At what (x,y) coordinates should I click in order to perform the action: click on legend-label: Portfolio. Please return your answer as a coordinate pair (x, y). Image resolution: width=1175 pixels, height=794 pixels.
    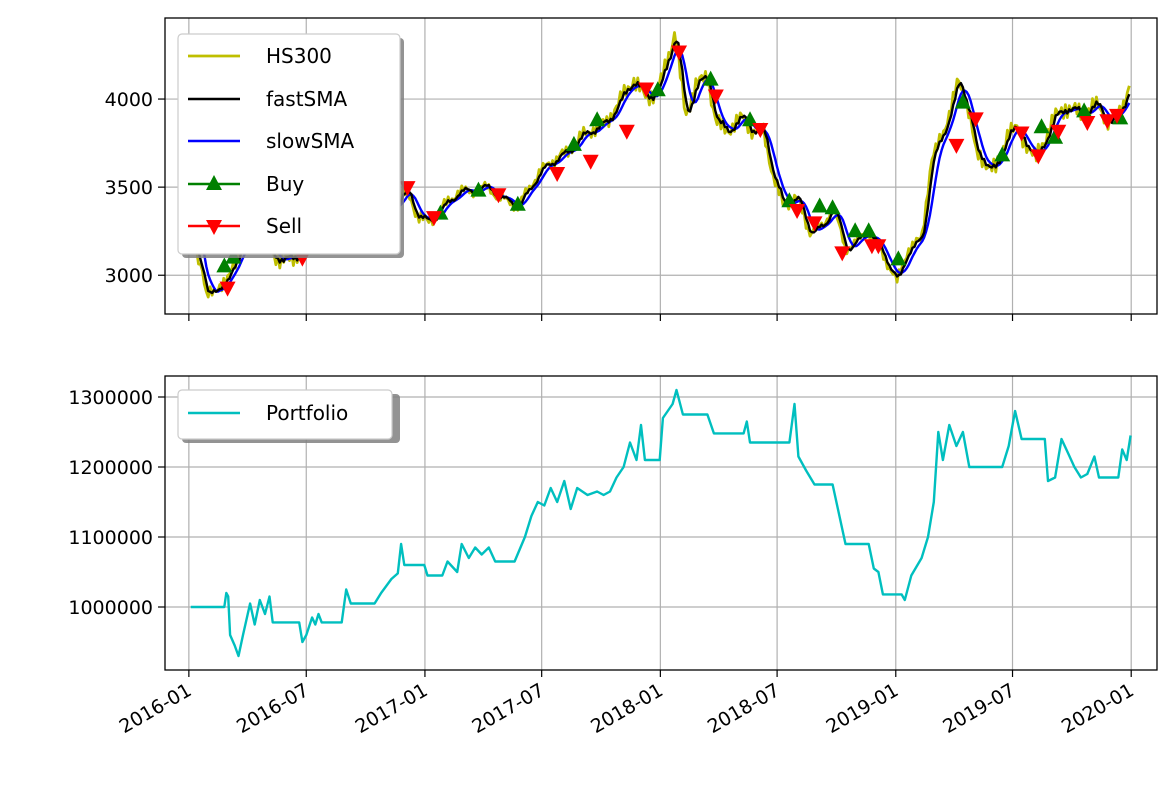
    Looking at the image, I should click on (307, 413).